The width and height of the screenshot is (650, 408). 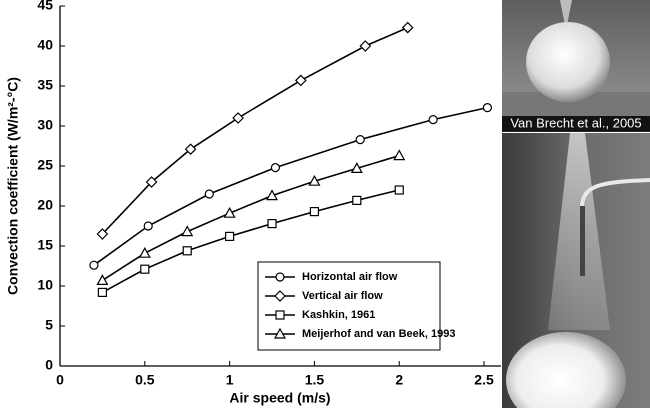 I want to click on legend-label: Vertical air flow, so click(x=342, y=296).